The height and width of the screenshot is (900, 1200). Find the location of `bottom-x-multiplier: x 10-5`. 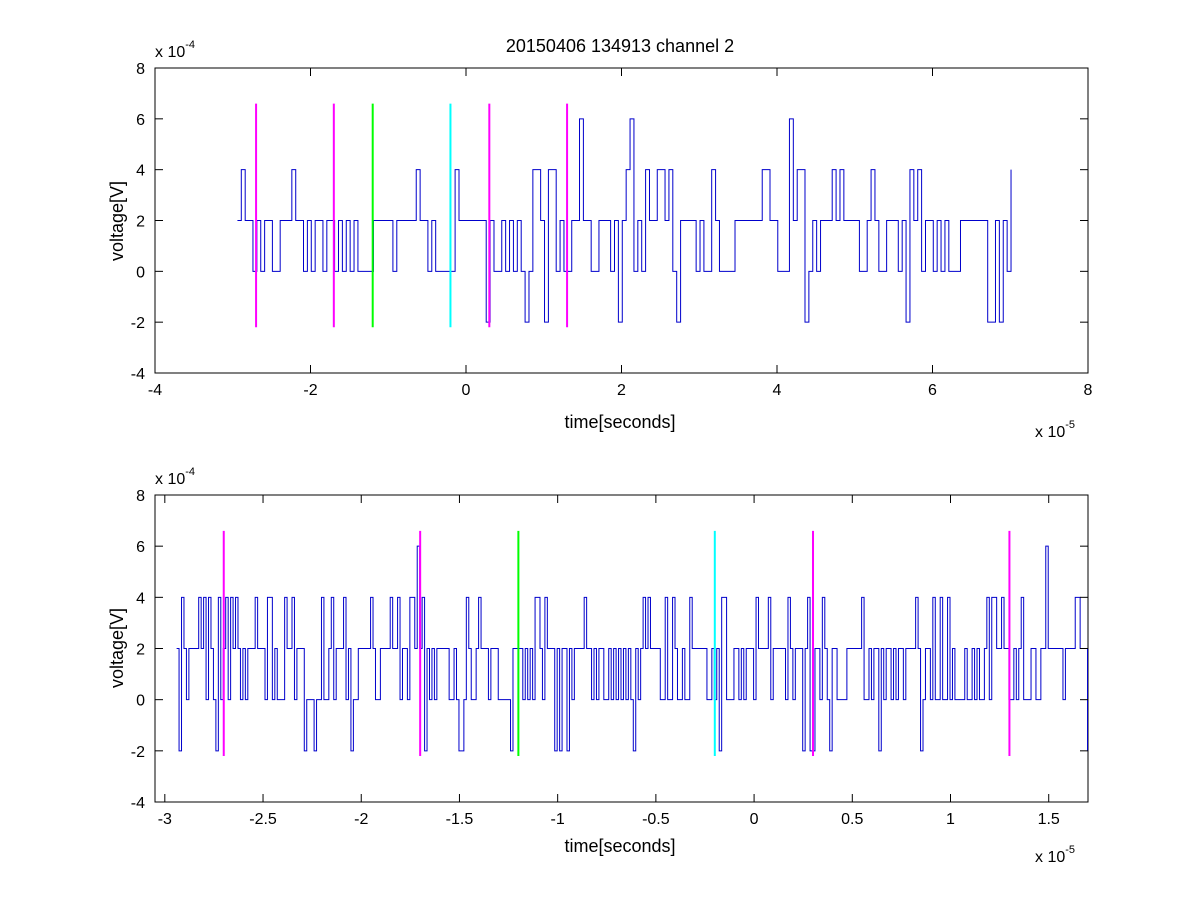

bottom-x-multiplier: x 10-5 is located at coordinates (1055, 855).